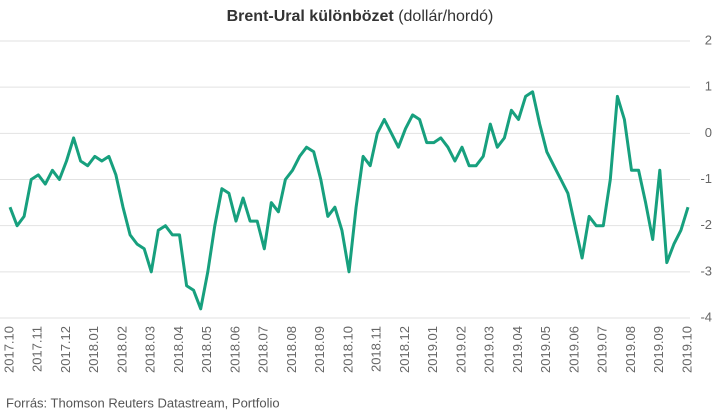  Describe the element at coordinates (432, 349) in the screenshot. I see `x-tick-label: 2019.01` at that location.